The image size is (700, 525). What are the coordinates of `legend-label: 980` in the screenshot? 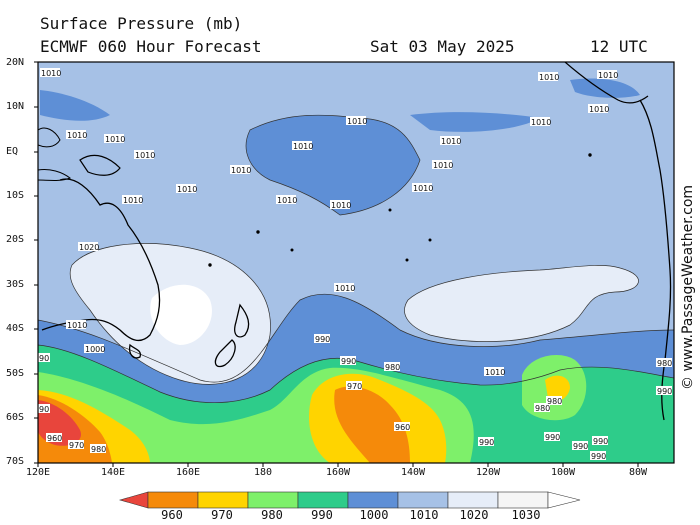 It's located at (272, 515).